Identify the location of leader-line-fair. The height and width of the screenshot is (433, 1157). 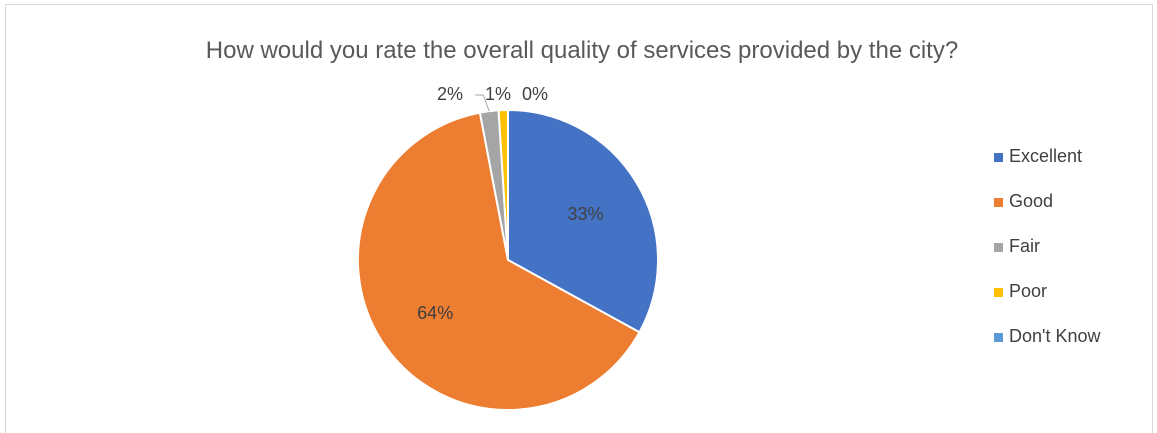
(482, 103).